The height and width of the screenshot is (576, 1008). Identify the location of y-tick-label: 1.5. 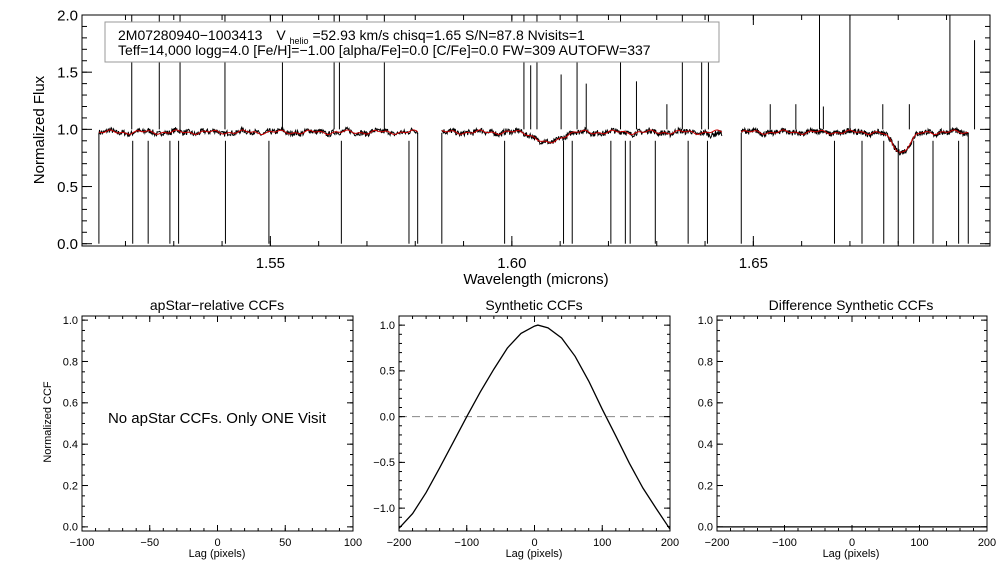
(67, 72).